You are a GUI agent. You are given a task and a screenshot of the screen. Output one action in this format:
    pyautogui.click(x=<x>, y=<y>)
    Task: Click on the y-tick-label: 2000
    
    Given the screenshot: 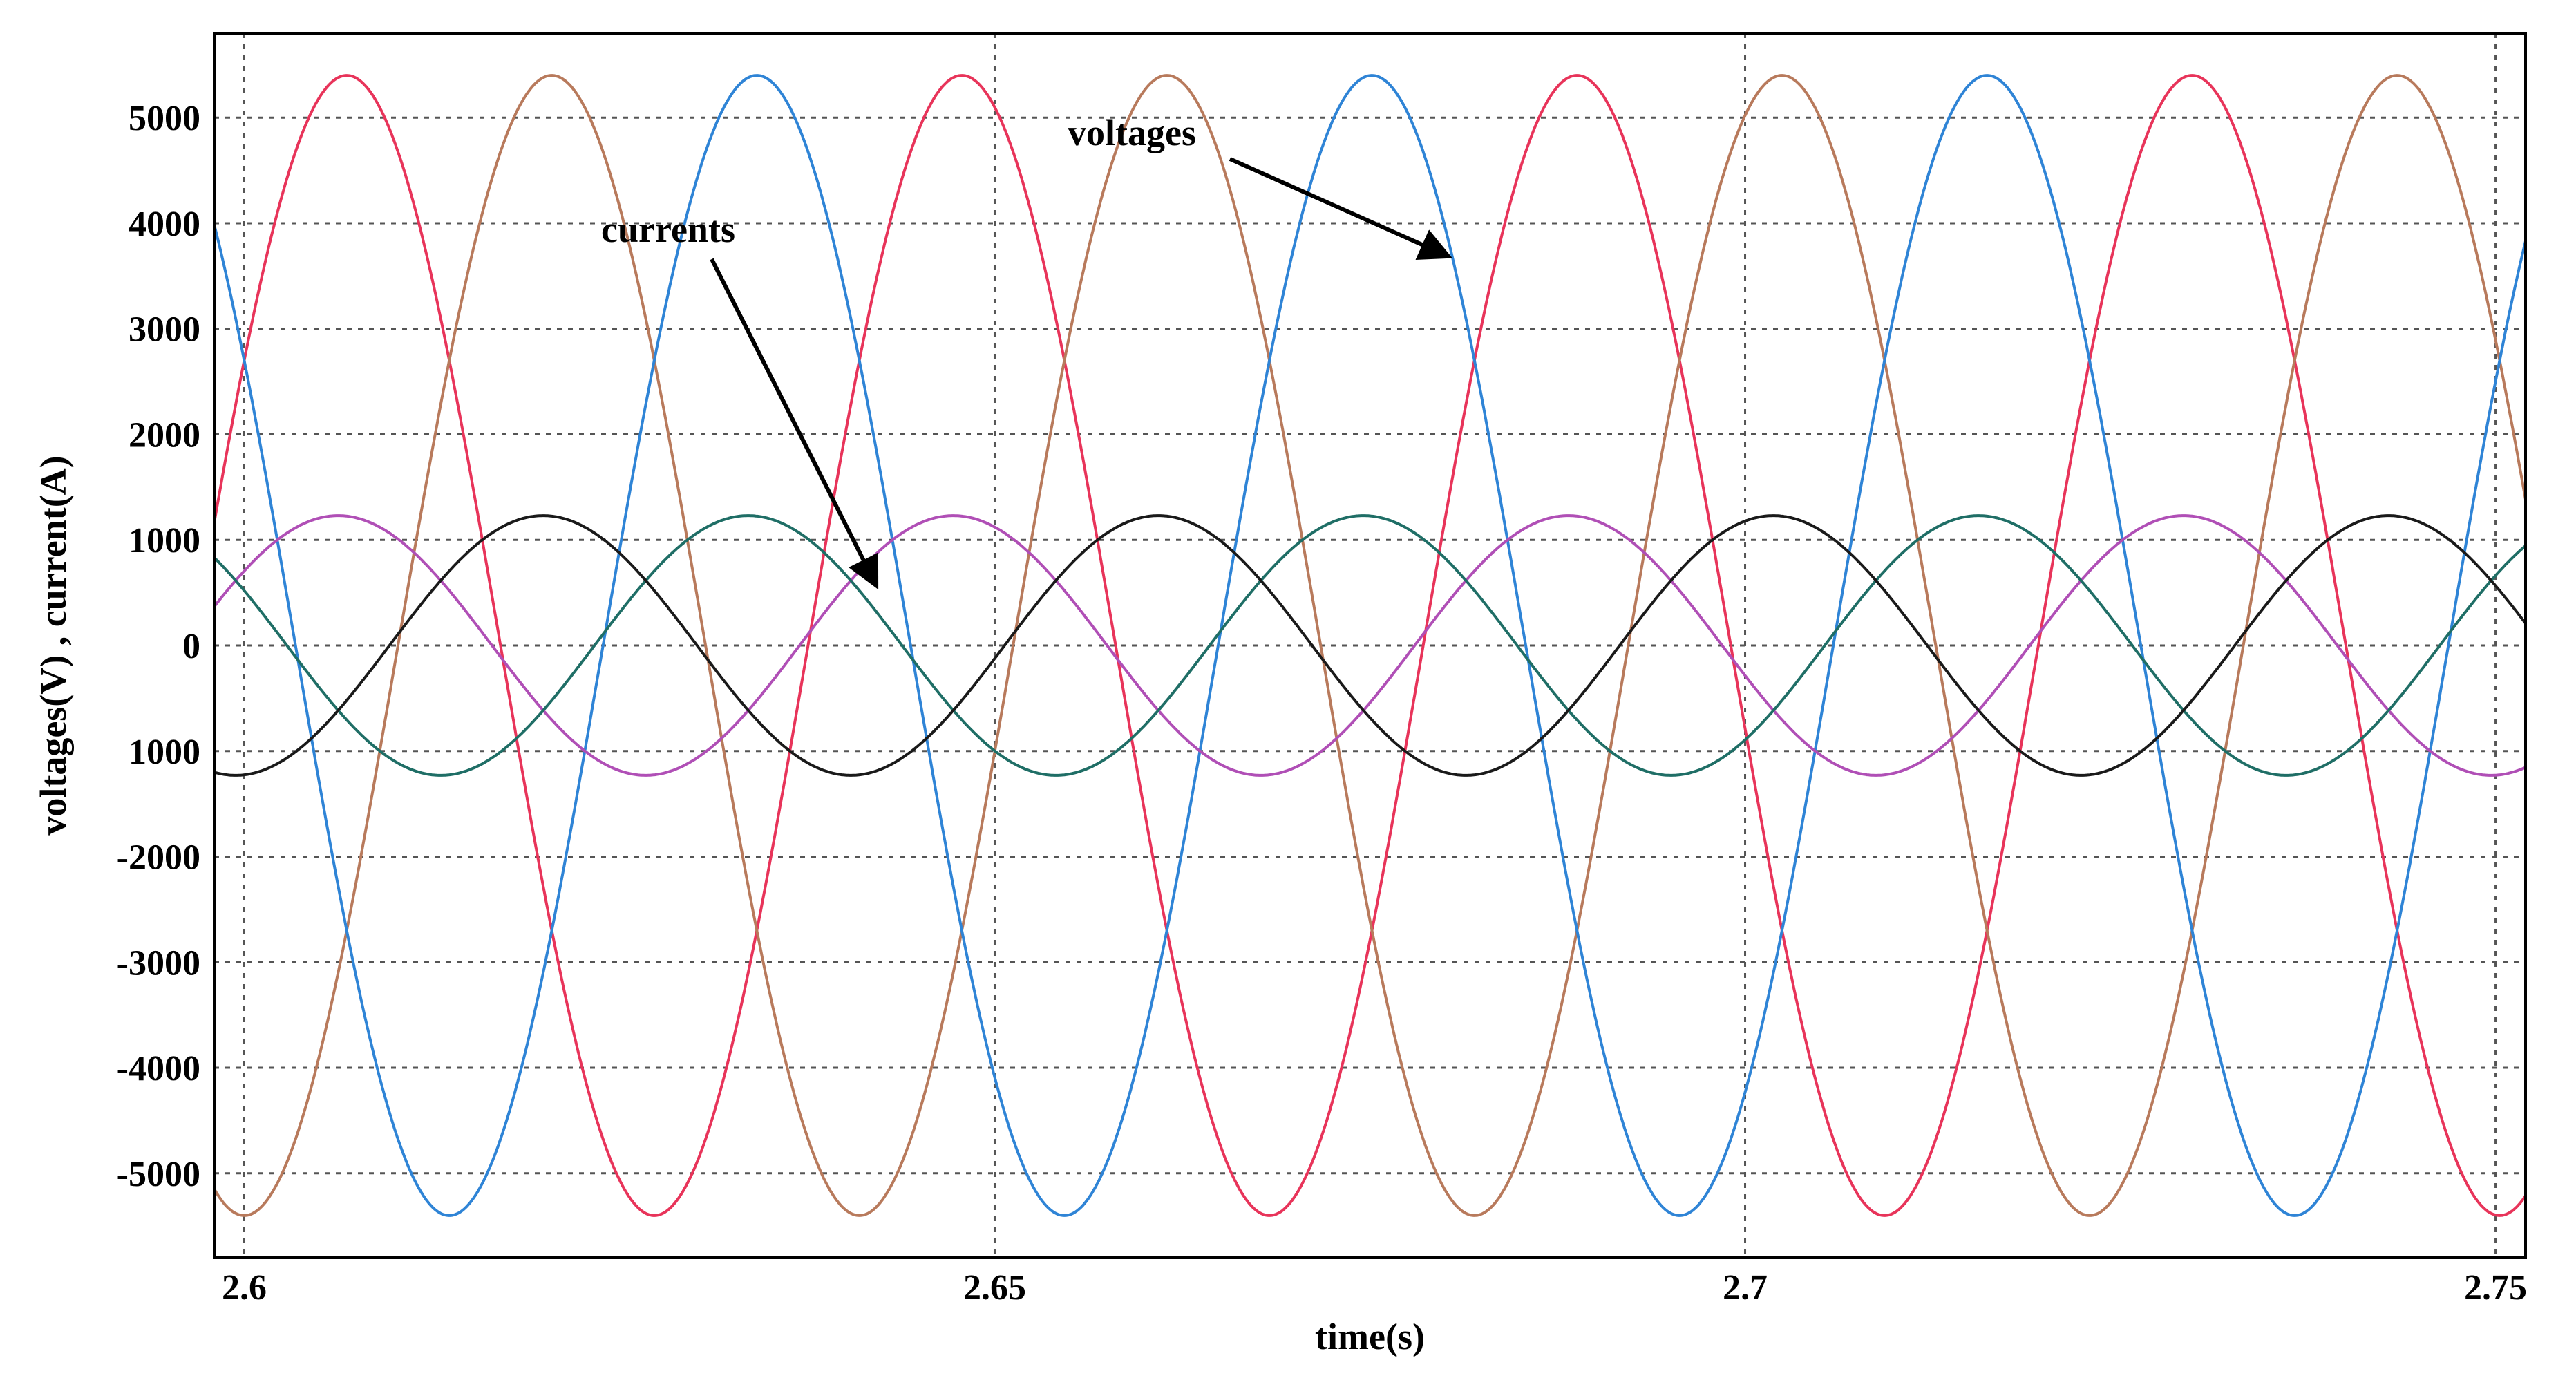 What is the action you would take?
    pyautogui.click(x=164, y=435)
    